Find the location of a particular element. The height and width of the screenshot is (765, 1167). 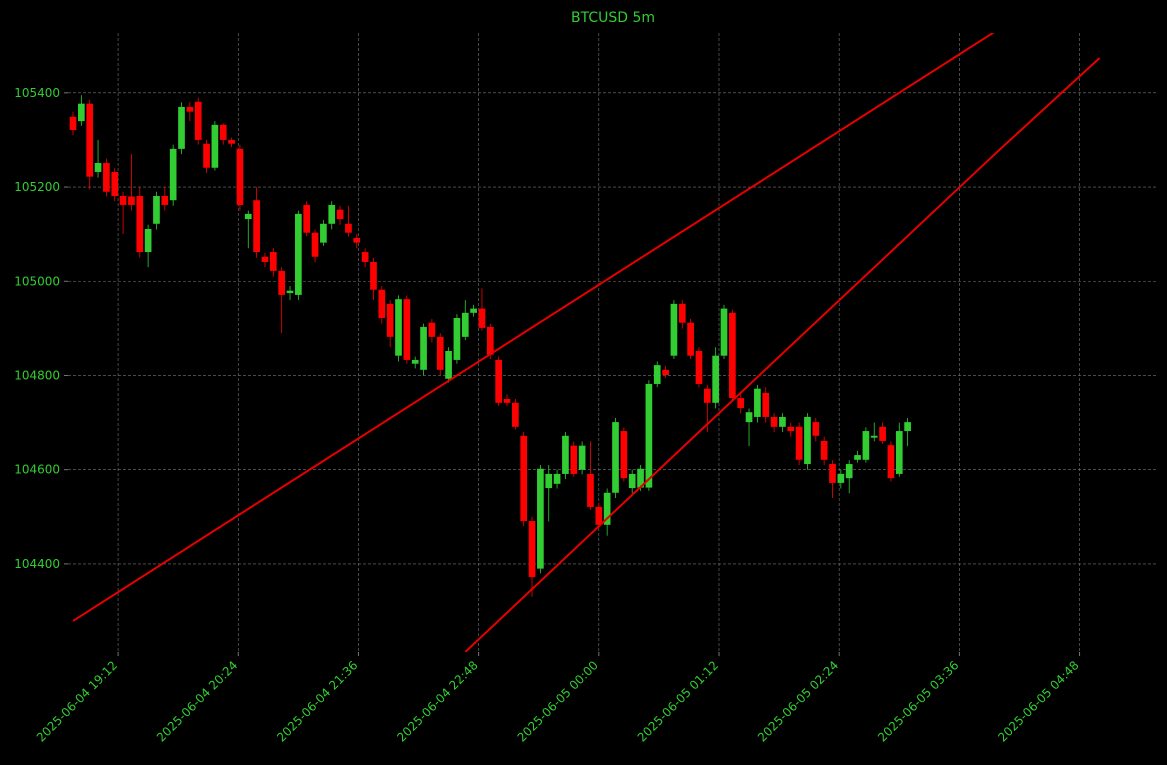

y-tick-label: 105000 is located at coordinates (37, 281).